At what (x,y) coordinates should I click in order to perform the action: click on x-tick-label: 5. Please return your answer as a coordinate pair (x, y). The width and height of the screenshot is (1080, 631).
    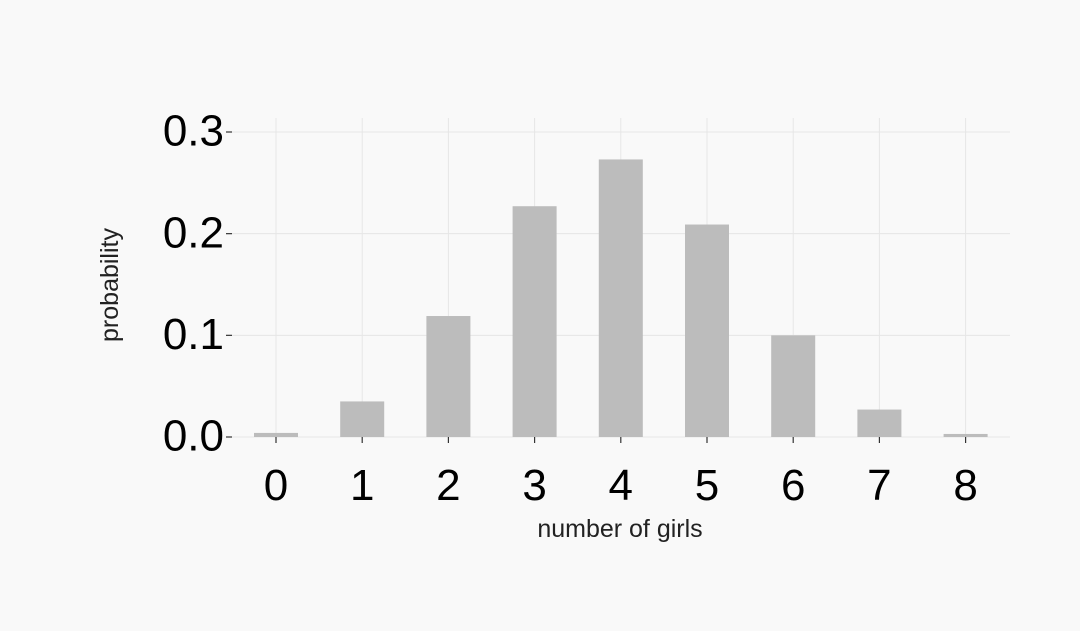
    Looking at the image, I should click on (707, 485).